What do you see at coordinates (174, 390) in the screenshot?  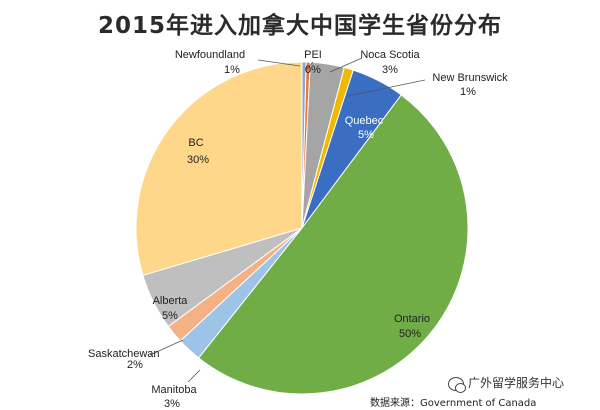 I see `slice-label: Manitoba` at bounding box center [174, 390].